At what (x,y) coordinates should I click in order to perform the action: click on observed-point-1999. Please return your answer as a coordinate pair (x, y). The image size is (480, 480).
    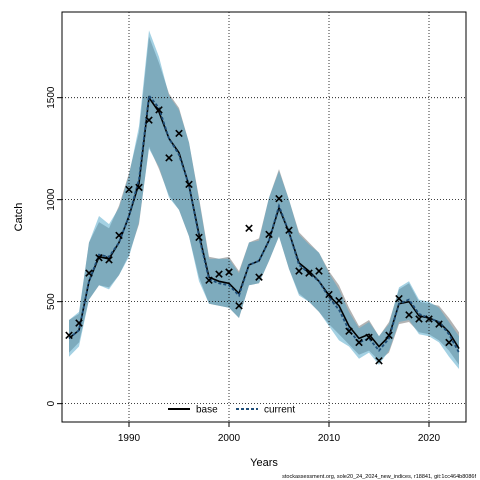
    Looking at the image, I should click on (219, 274).